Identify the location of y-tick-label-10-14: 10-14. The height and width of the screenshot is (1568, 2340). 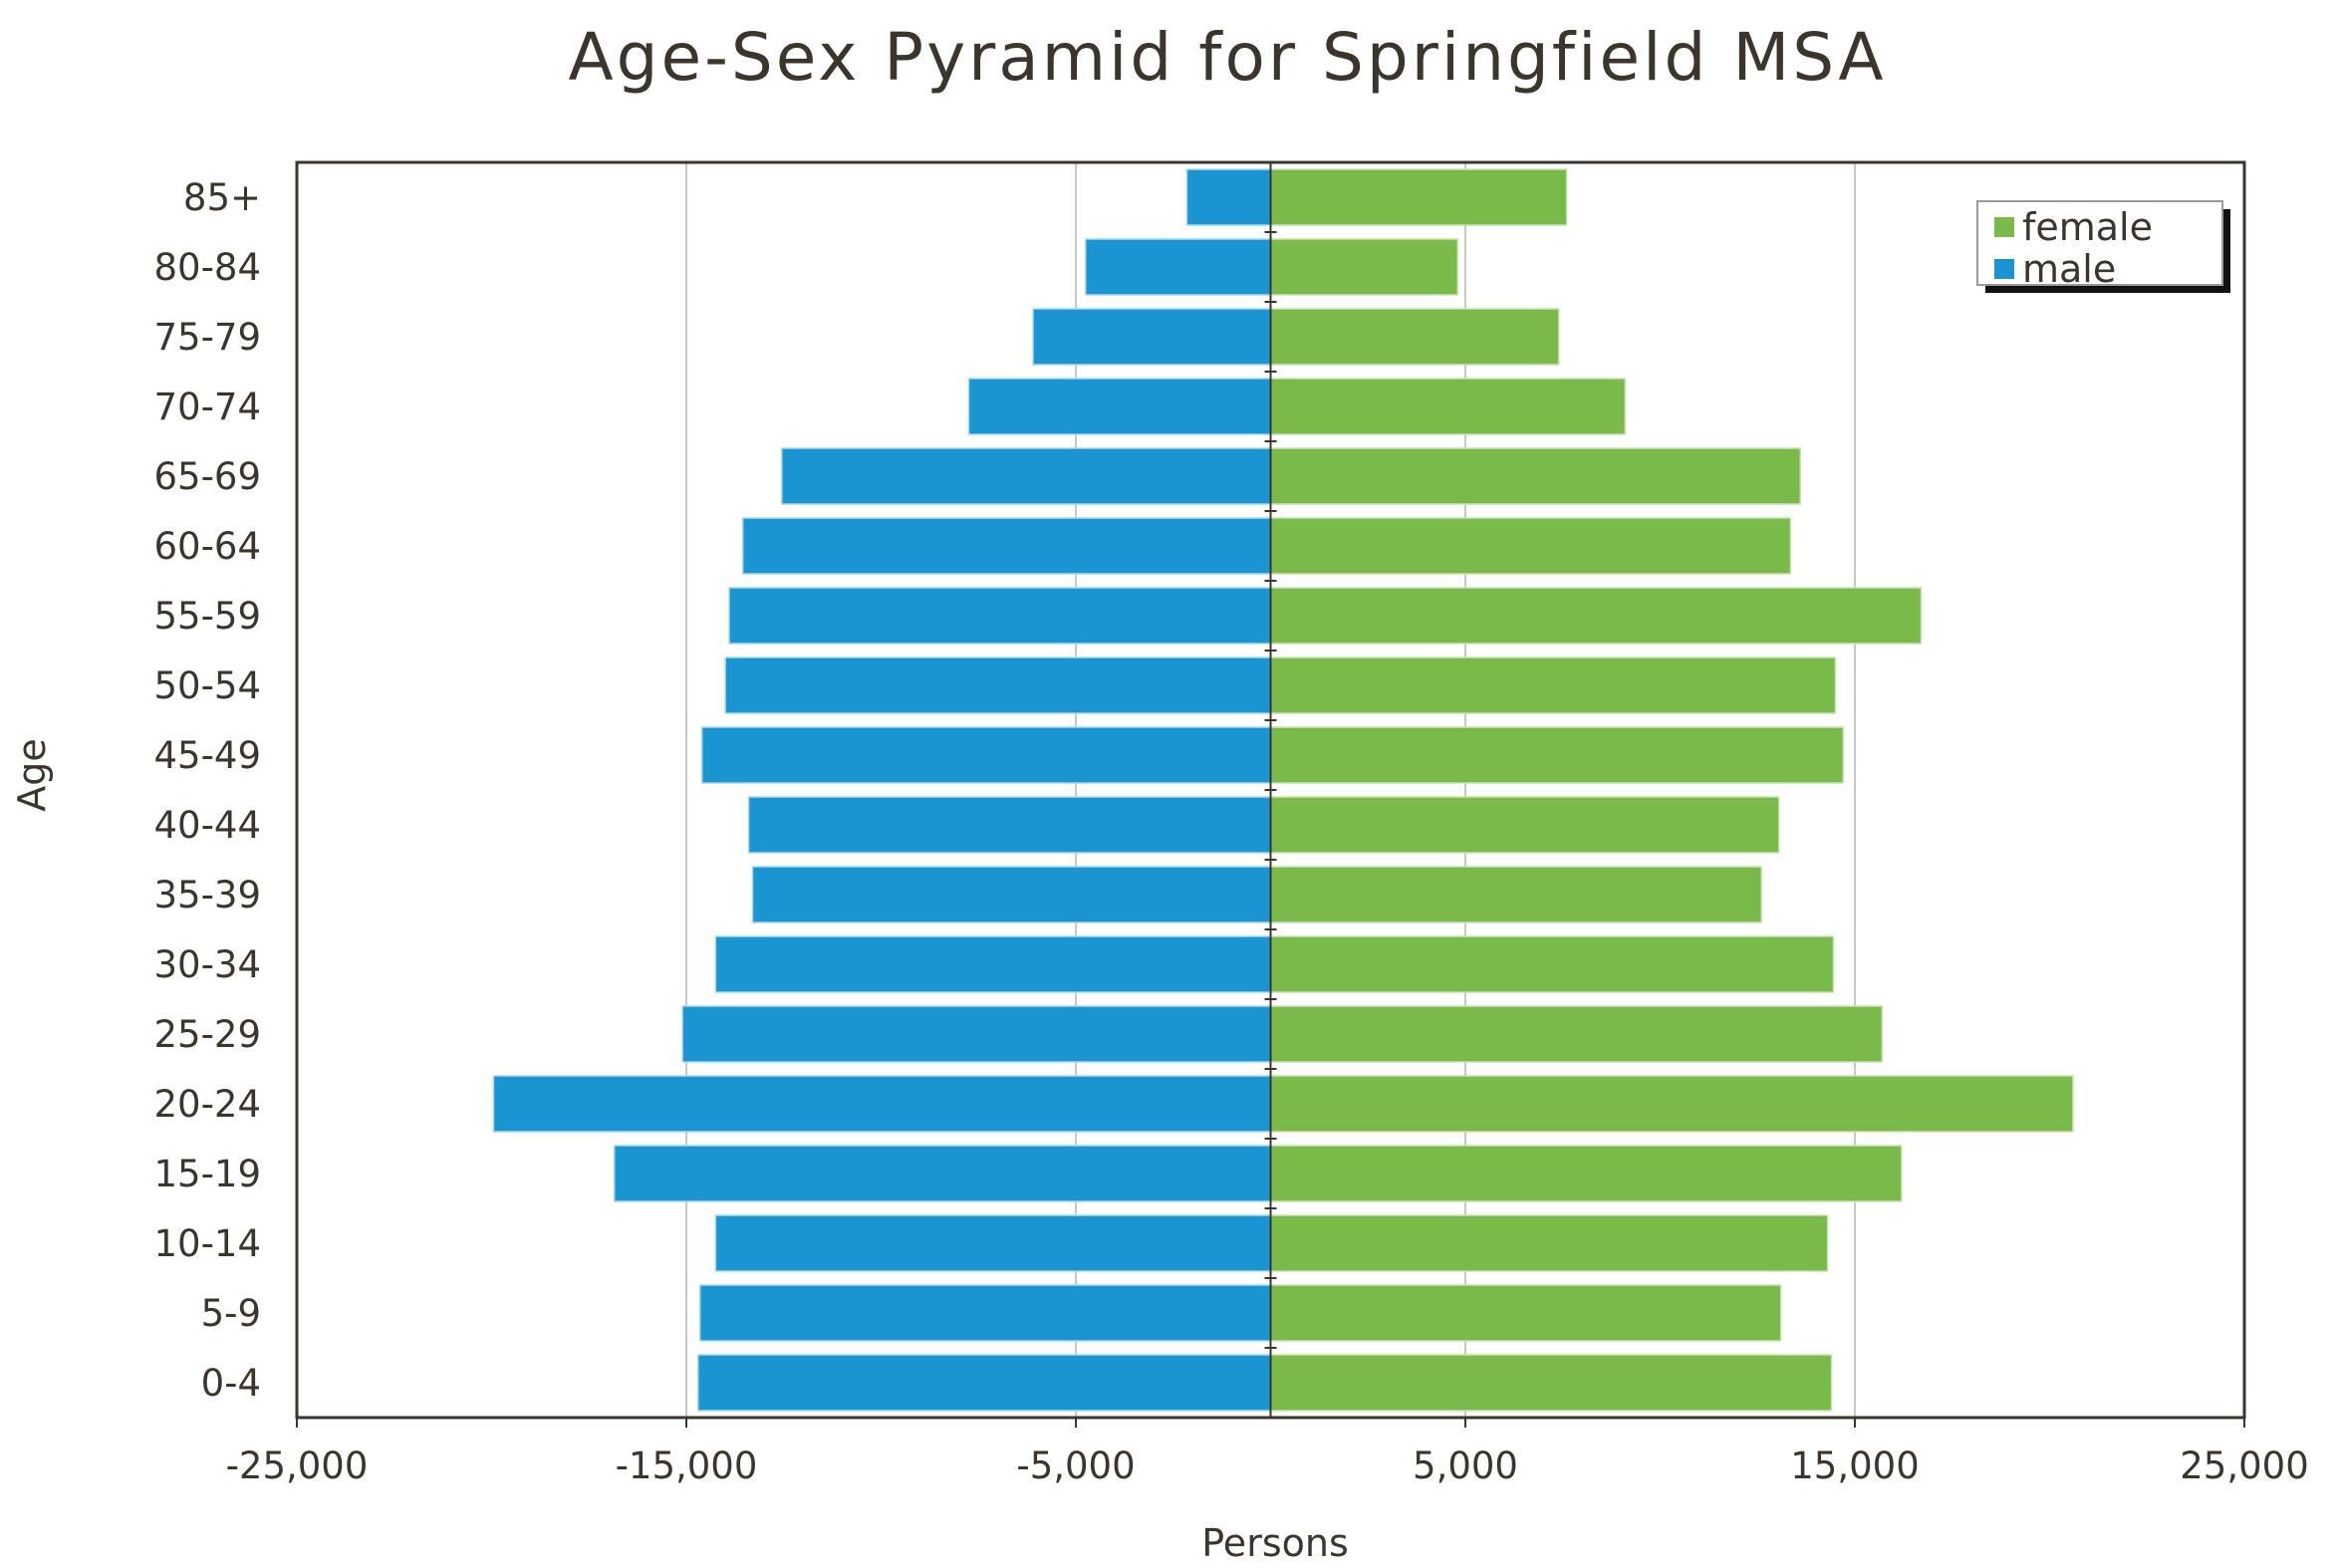
(207, 1243).